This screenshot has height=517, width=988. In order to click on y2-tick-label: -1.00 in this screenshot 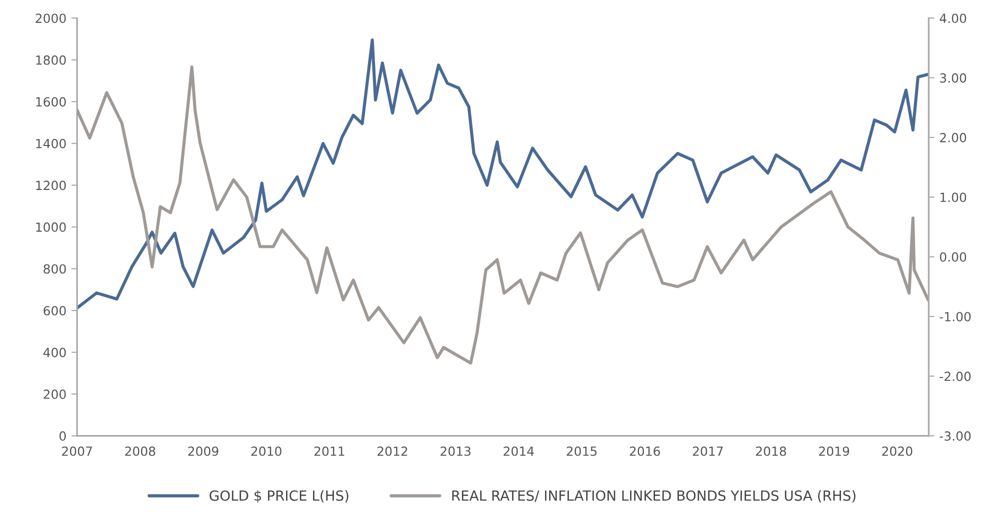, I will do `click(955, 317)`.